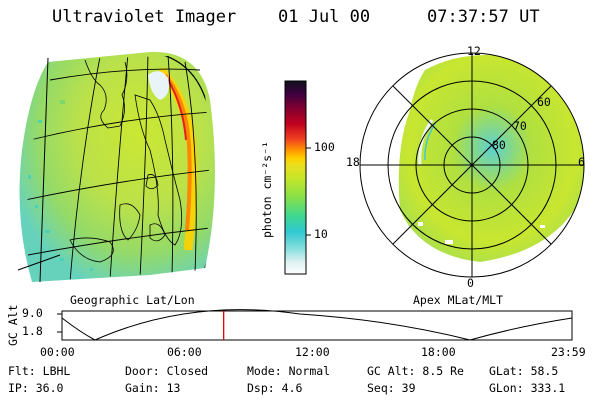 The width and height of the screenshot is (600, 400). Describe the element at coordinates (324, 17) in the screenshot. I see `image-date: 01 Jul 00` at that location.